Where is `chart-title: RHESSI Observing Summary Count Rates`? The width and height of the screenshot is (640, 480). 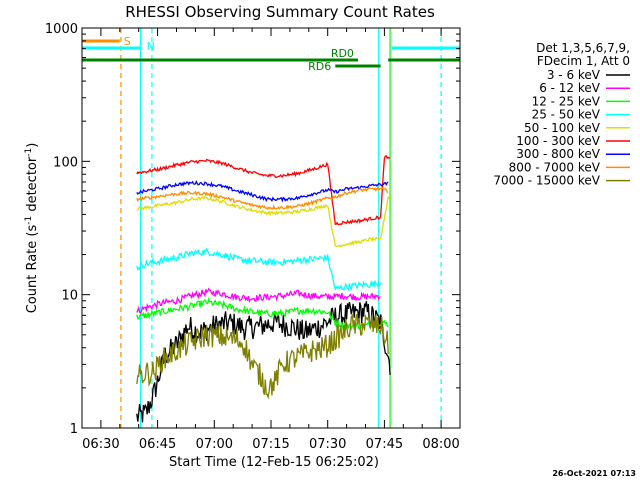
chart-title: RHESSI Observing Summary Count Rates is located at coordinates (280, 12).